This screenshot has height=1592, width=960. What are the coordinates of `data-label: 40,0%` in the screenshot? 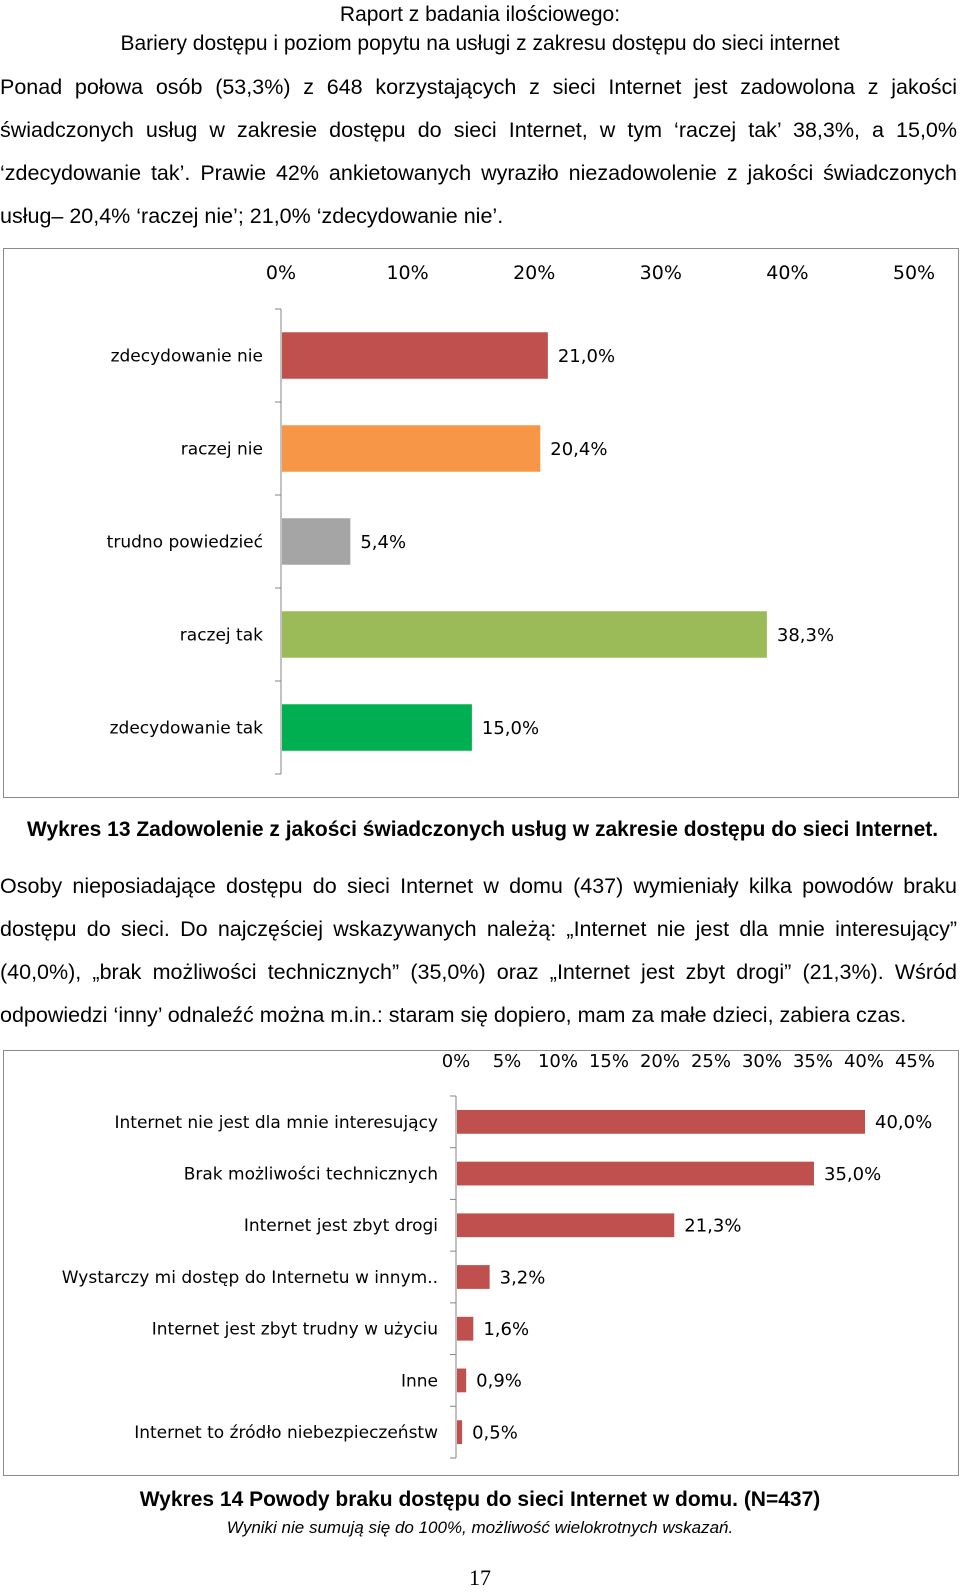 It's located at (903, 1122).